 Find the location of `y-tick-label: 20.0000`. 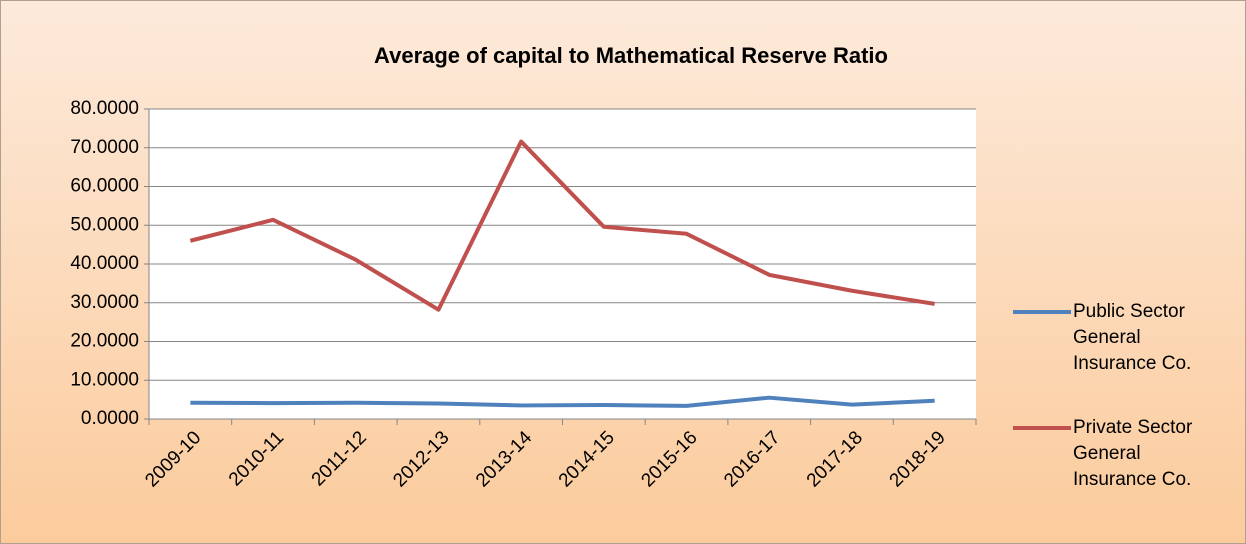

y-tick-label: 20.0000 is located at coordinates (104, 341).